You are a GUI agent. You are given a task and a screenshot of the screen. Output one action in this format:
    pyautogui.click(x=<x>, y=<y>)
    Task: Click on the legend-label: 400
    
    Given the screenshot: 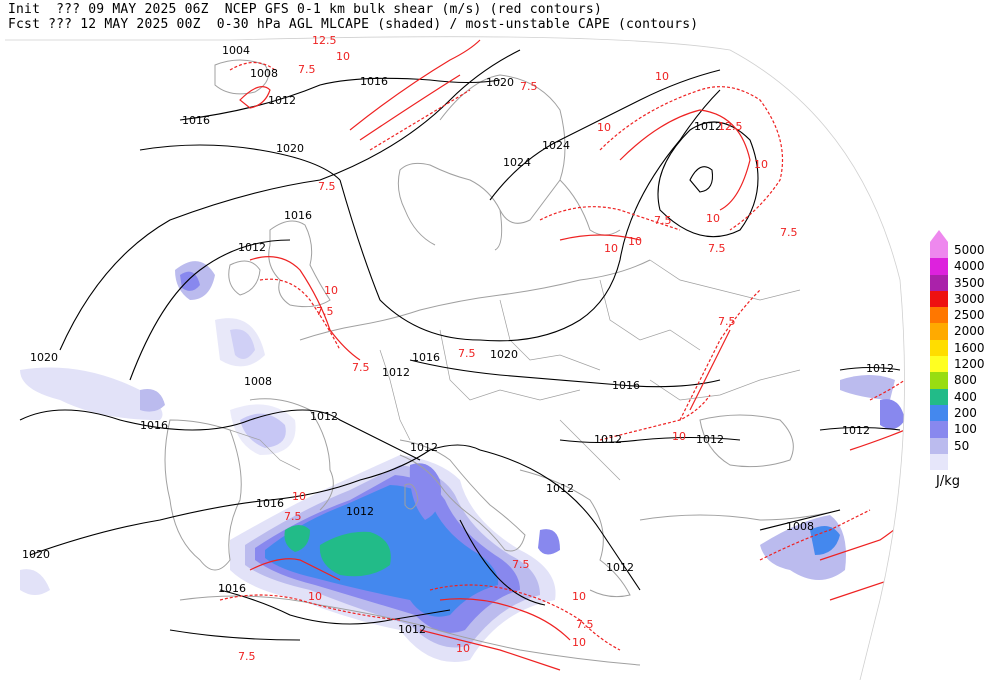 What is the action you would take?
    pyautogui.click(x=965, y=396)
    